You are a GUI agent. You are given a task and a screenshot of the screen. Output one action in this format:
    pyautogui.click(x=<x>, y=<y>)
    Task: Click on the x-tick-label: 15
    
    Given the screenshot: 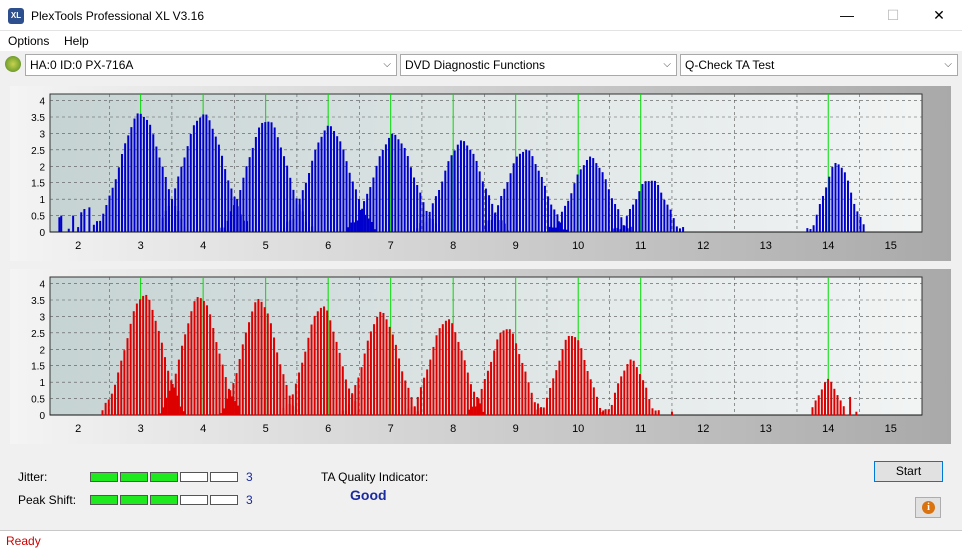 What is the action you would take?
    pyautogui.click(x=891, y=429)
    